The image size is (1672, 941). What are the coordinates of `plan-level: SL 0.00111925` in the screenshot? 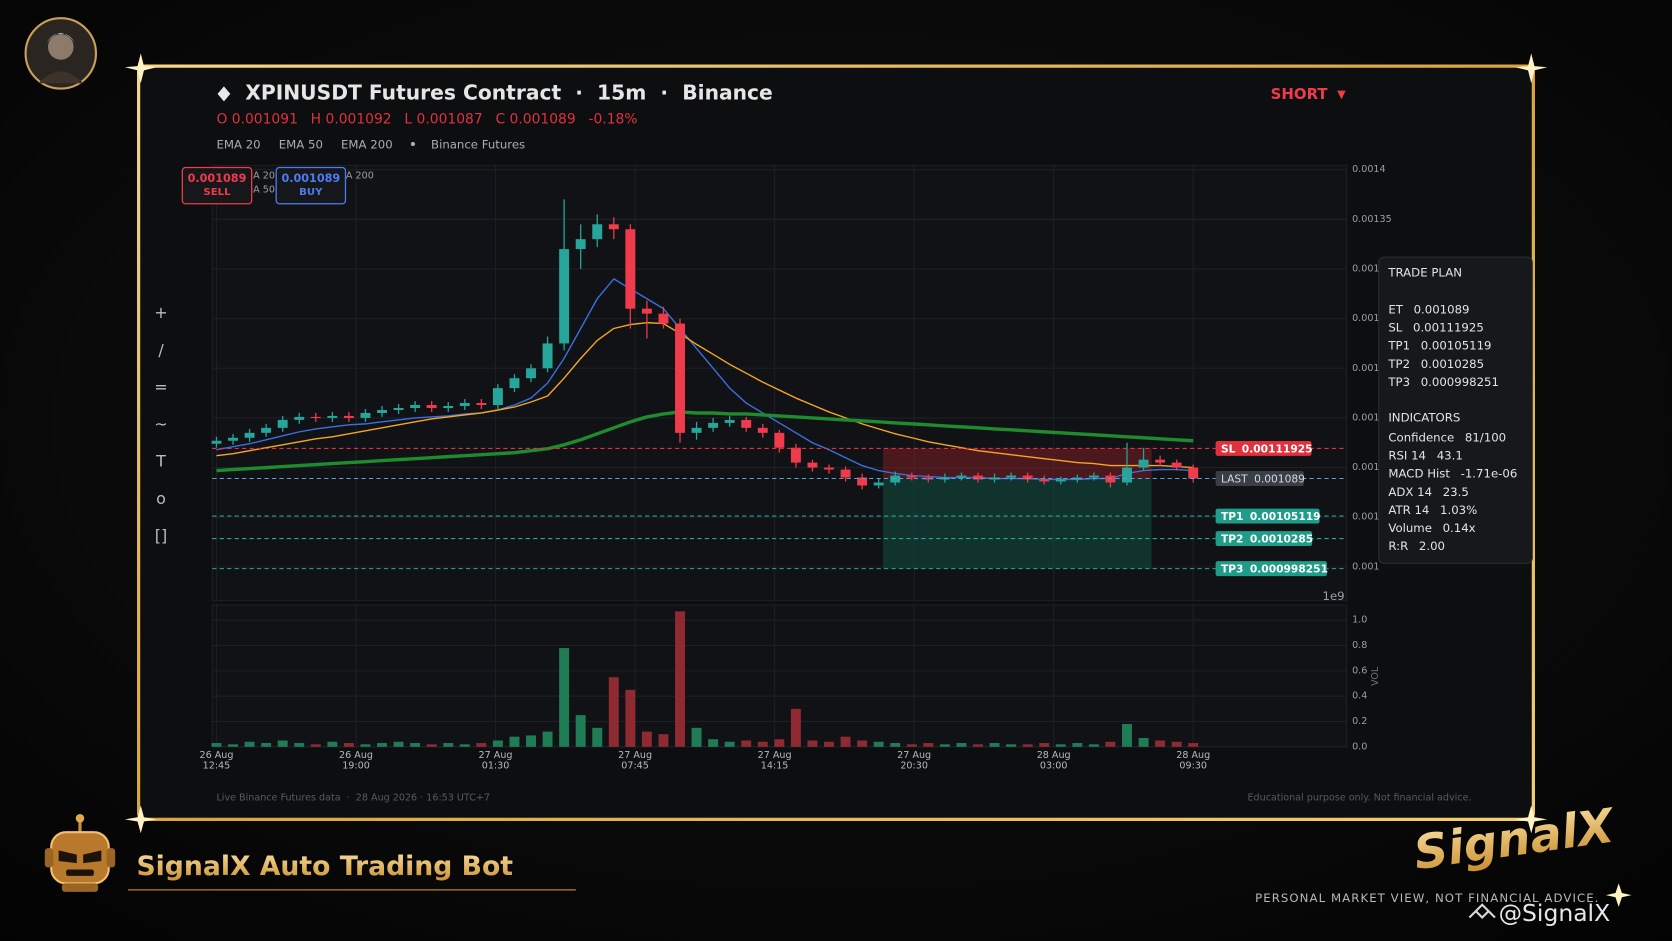 It's located at (1435, 327).